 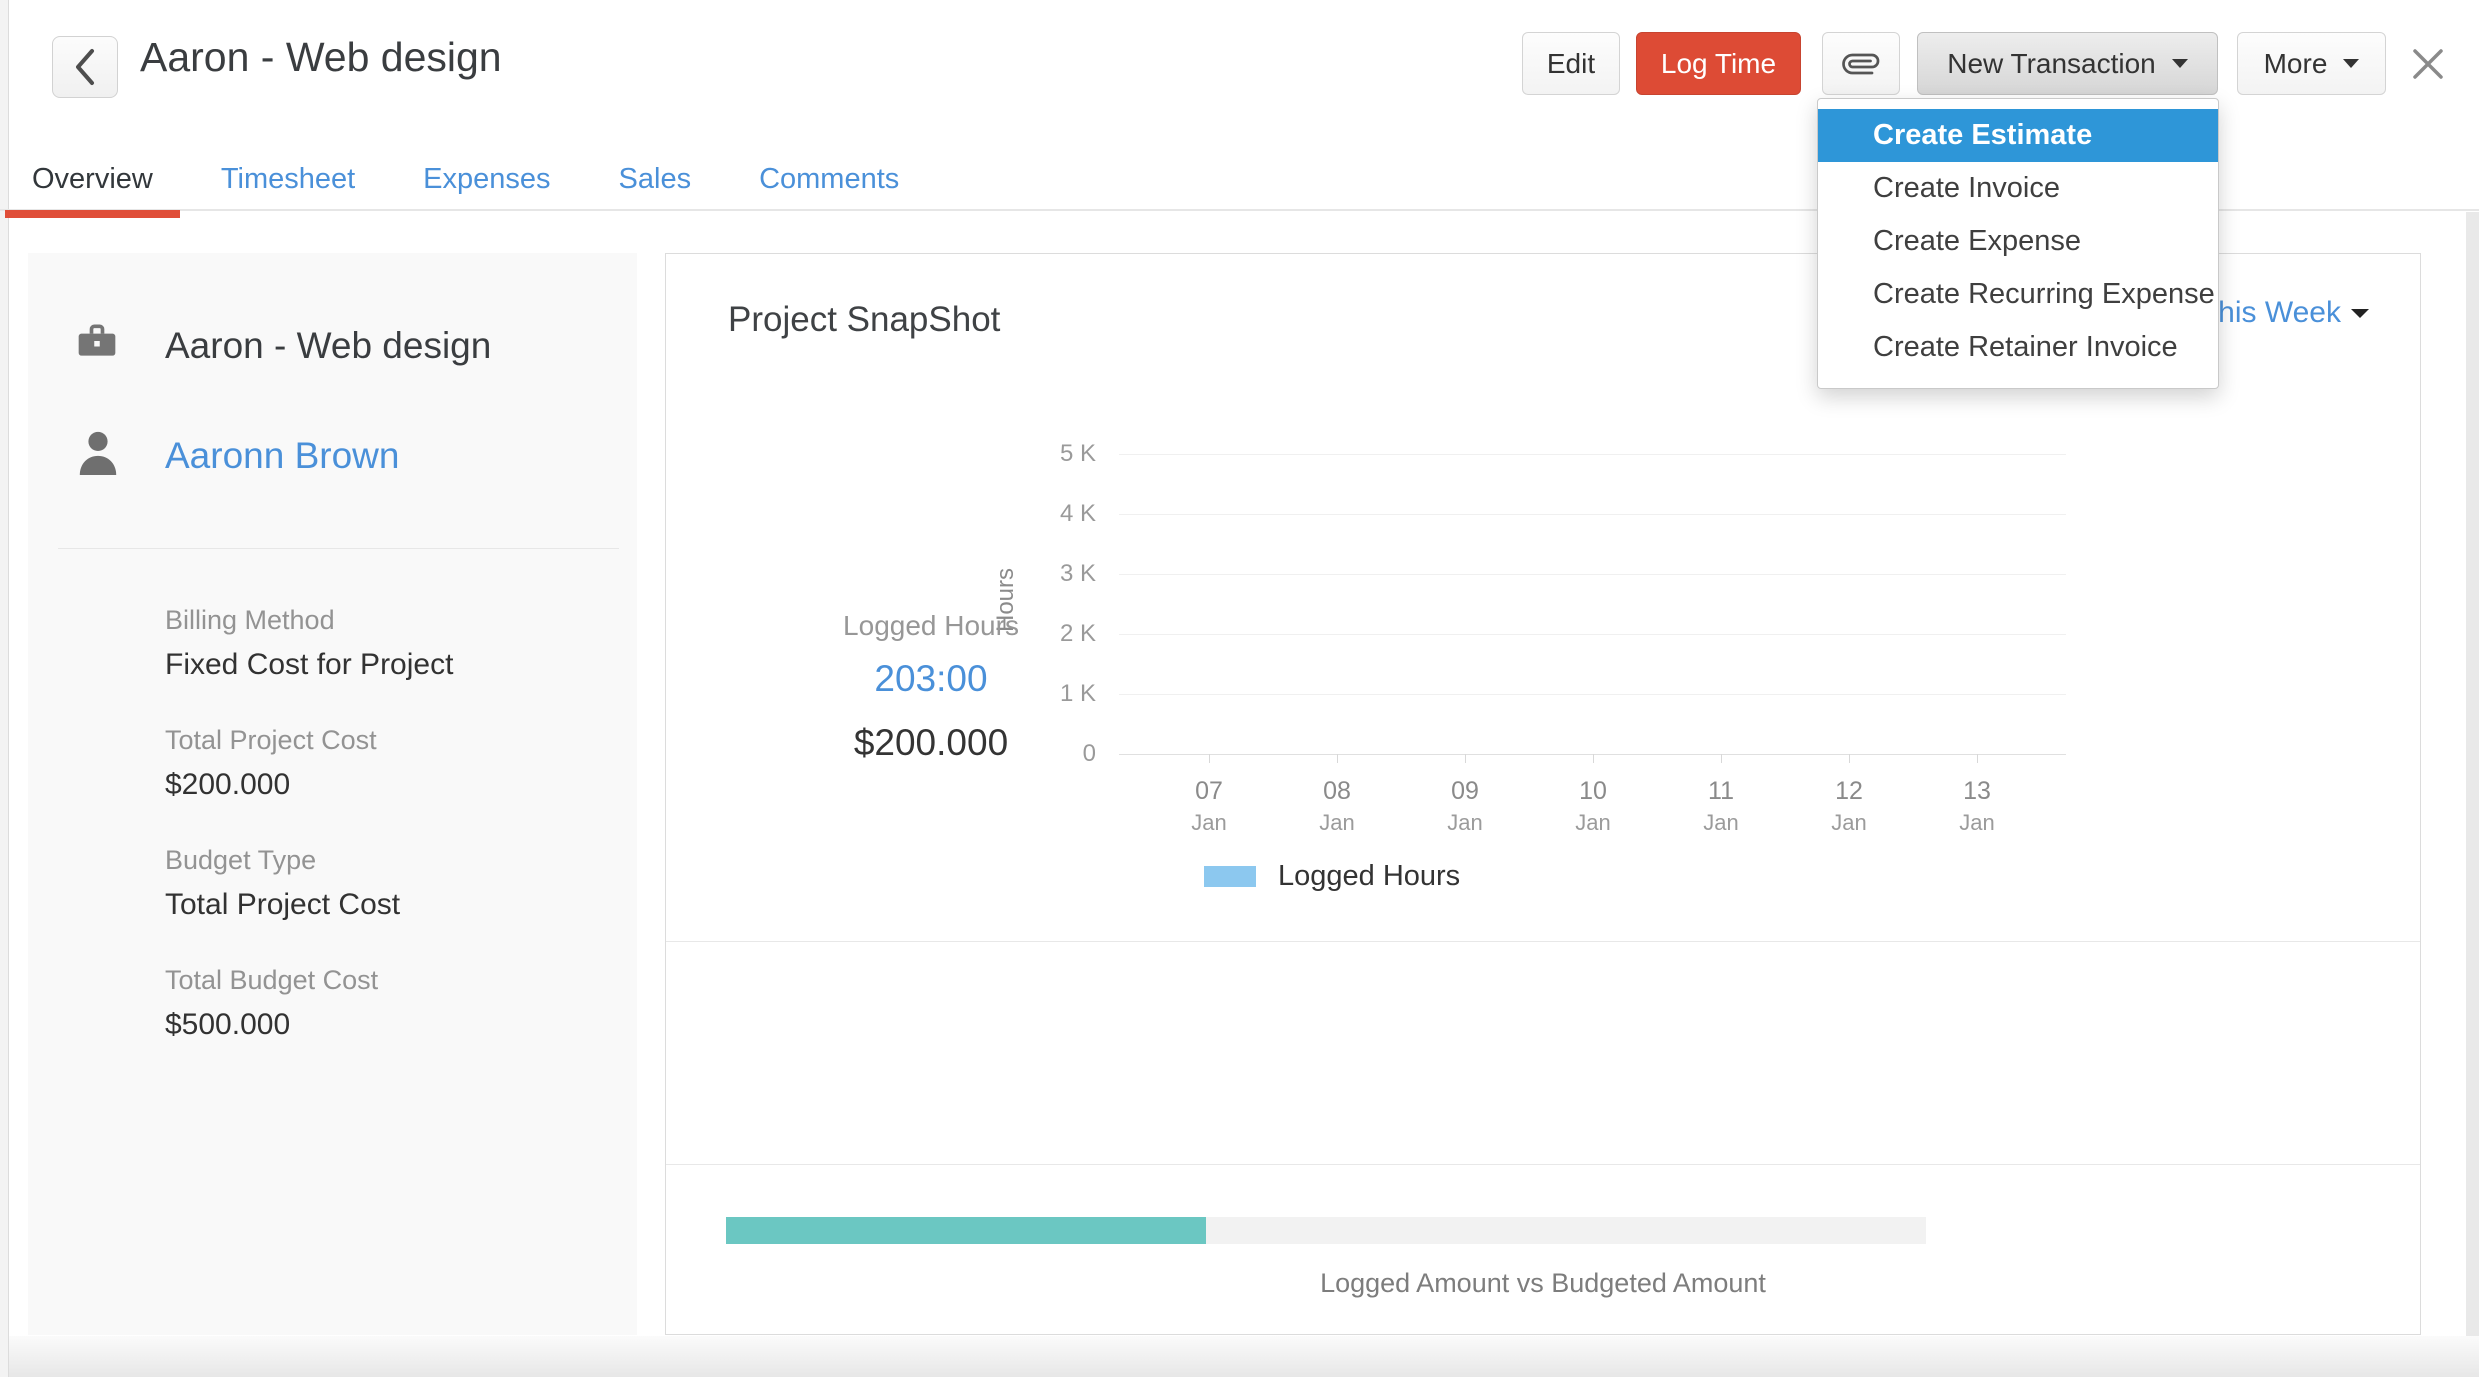 What do you see at coordinates (321, 57) in the screenshot?
I see `page-title: Aaron - Web design` at bounding box center [321, 57].